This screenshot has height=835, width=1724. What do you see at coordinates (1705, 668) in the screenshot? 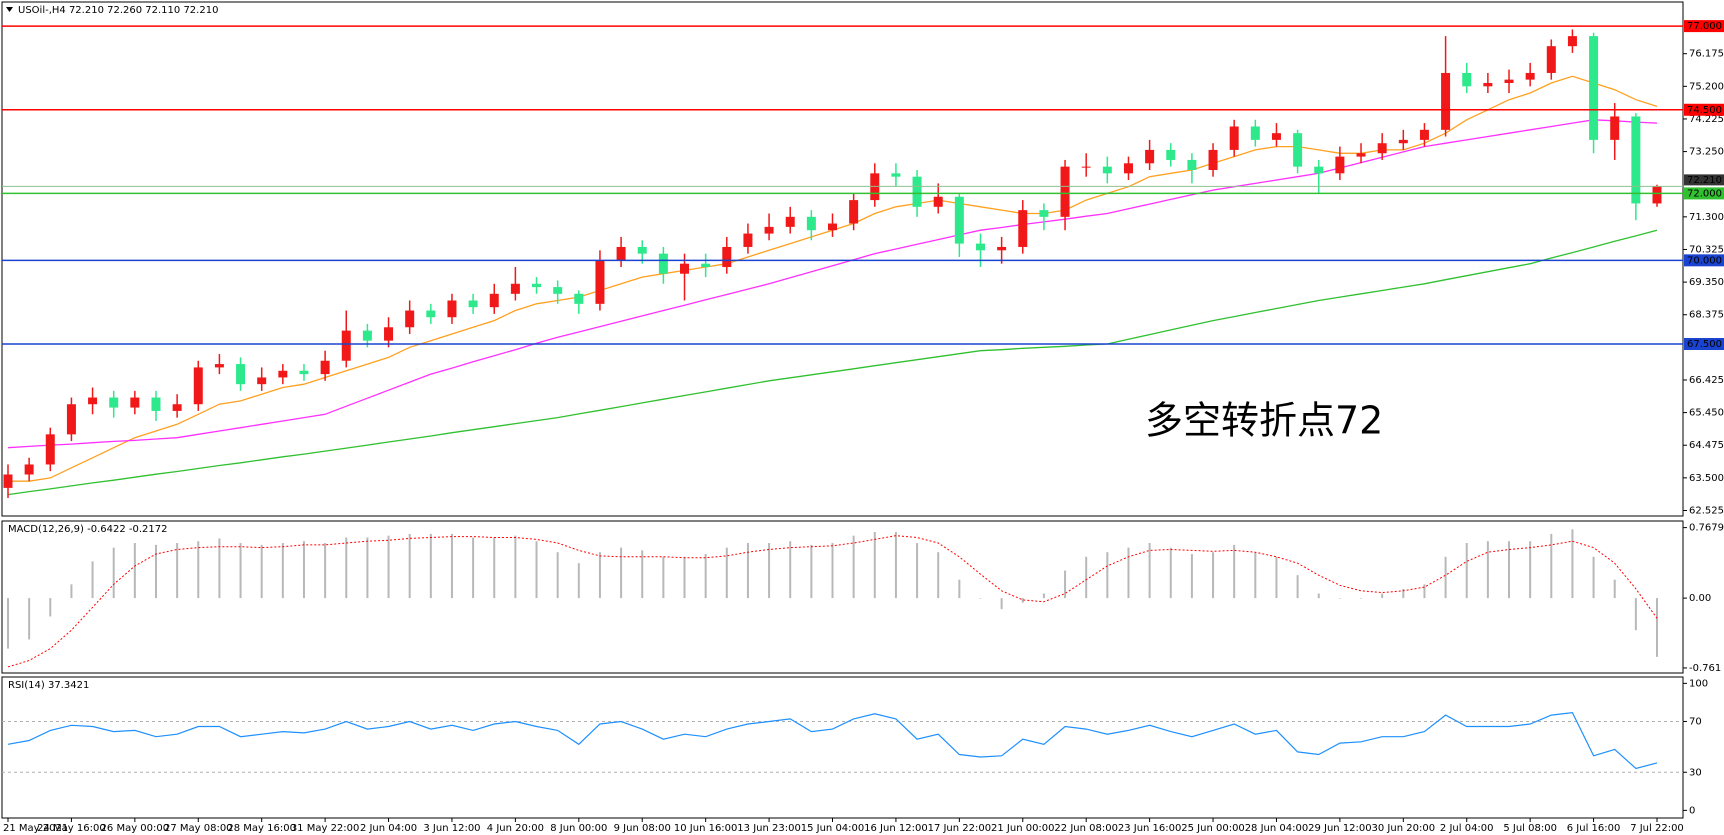
I see `y-tick-label: -0.761` at bounding box center [1705, 668].